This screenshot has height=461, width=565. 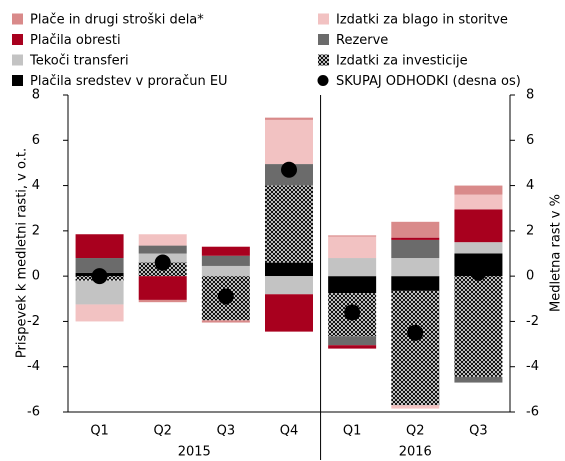 I want to click on y2-tick-label: -2, so click(x=532, y=321).